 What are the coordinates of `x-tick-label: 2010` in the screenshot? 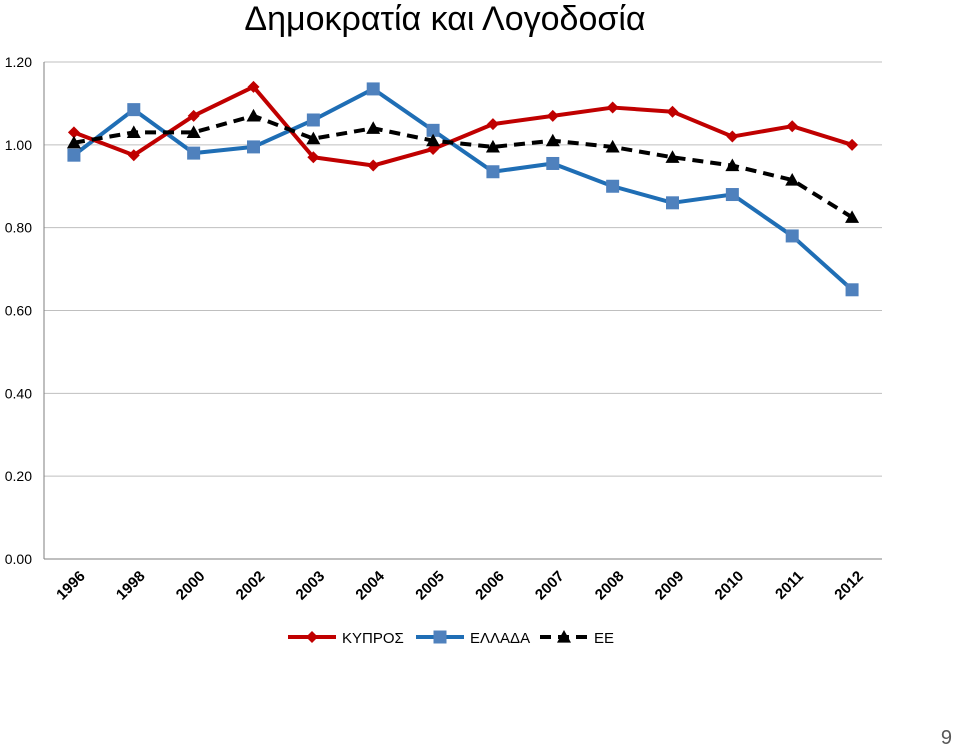 It's located at (730, 586).